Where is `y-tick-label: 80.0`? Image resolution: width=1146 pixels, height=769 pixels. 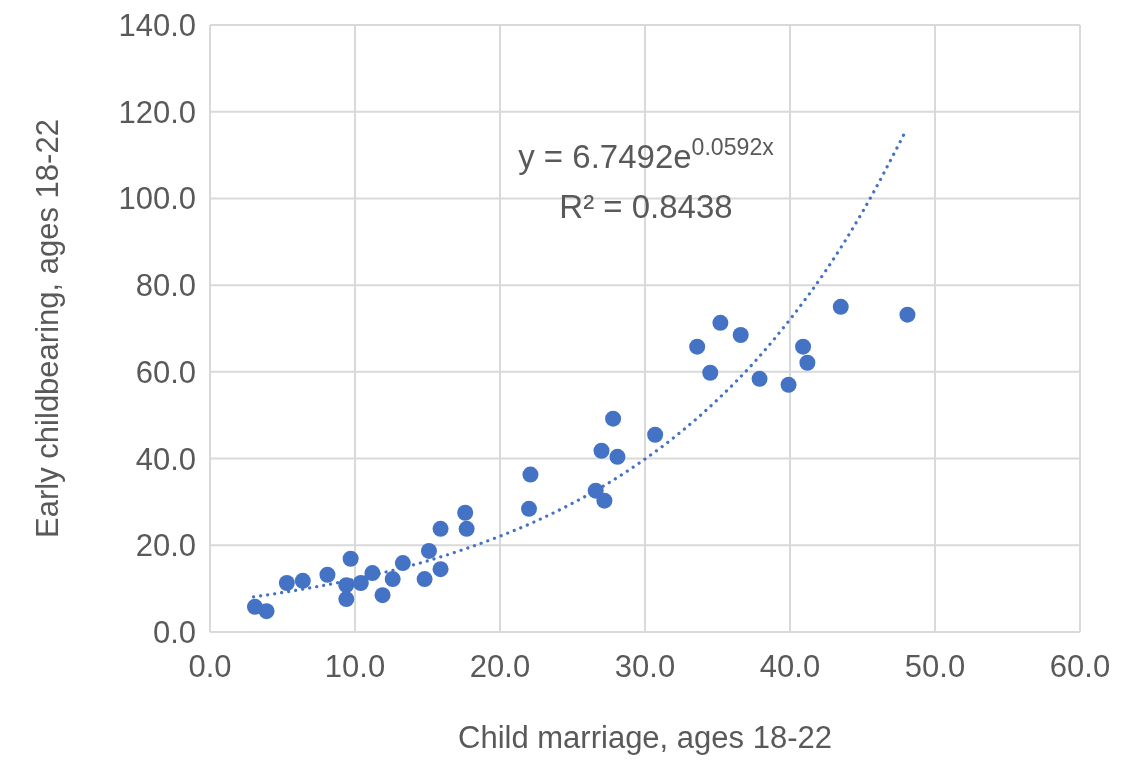 y-tick-label: 80.0 is located at coordinates (165, 286).